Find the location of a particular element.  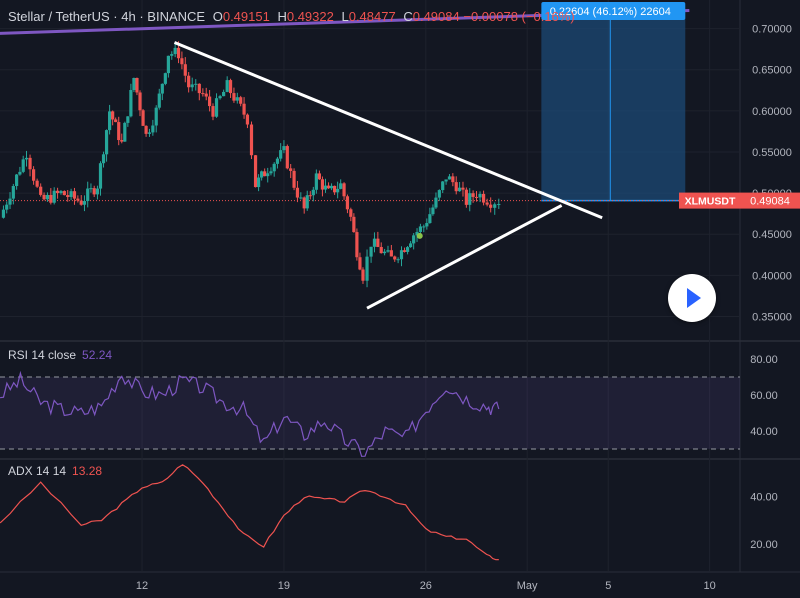

position-label-bg is located at coordinates (613, 11).